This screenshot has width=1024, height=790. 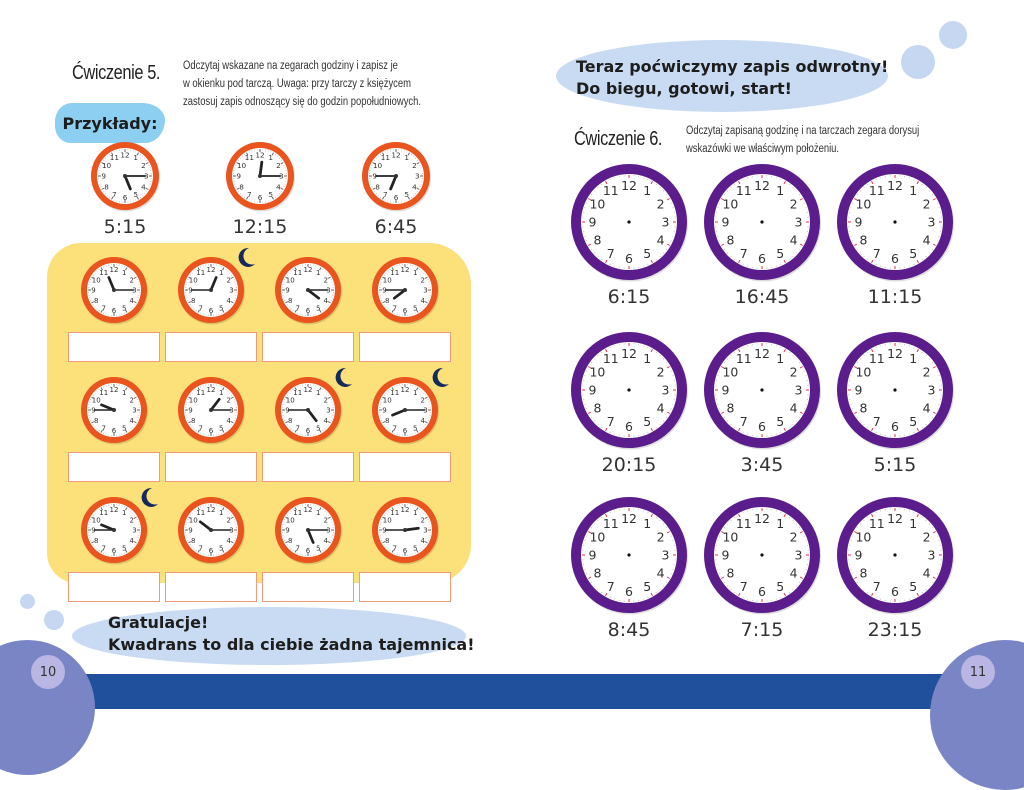 I want to click on page-number-right: 11, so click(x=978, y=672).